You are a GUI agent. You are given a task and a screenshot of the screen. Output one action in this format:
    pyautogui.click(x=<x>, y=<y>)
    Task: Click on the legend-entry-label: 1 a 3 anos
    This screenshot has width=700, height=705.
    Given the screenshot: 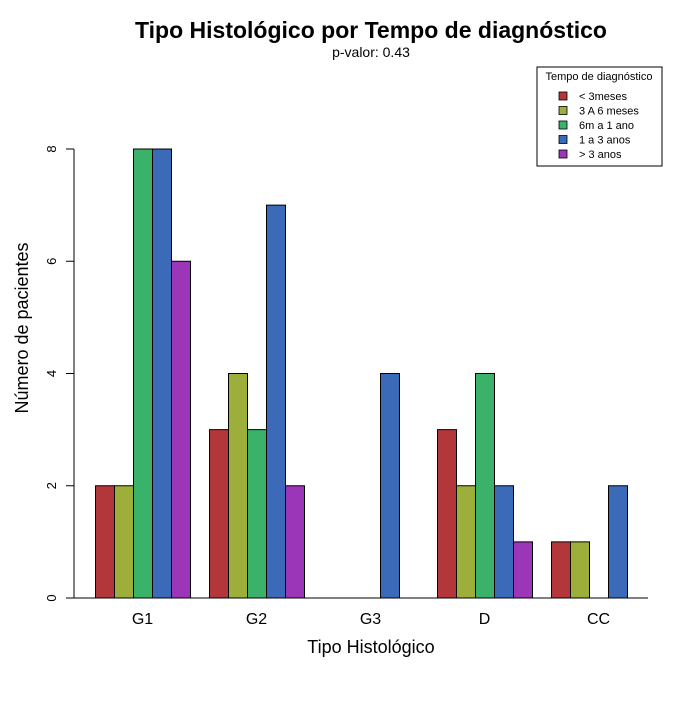 What is the action you would take?
    pyautogui.click(x=605, y=141)
    